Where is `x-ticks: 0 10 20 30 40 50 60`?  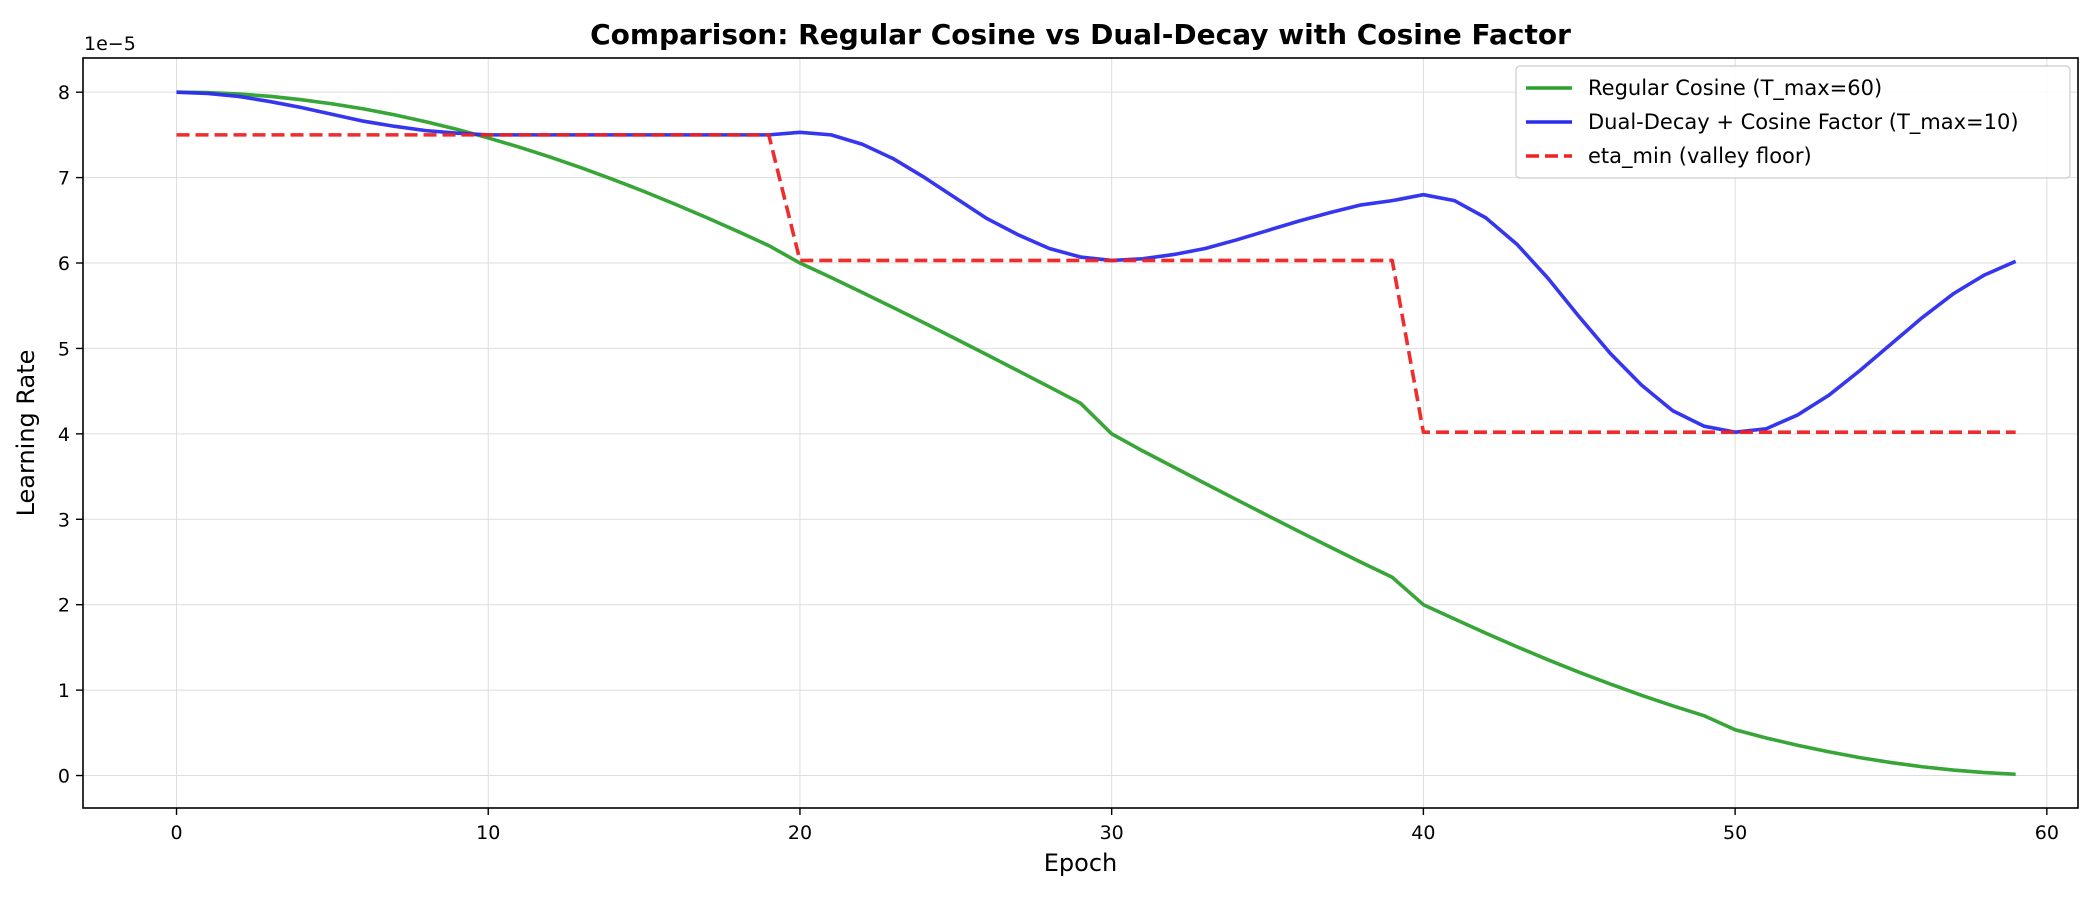
x-ticks: 0 10 20 30 40 50 60 is located at coordinates (1114, 826).